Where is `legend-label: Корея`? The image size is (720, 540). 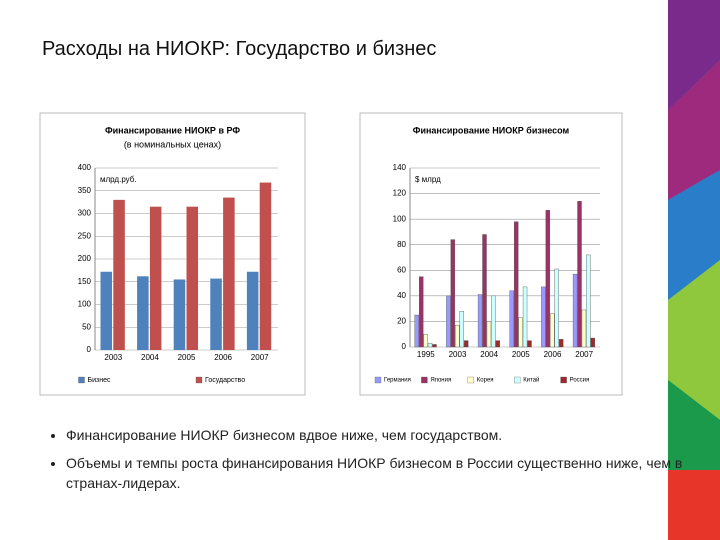 legend-label: Корея is located at coordinates (485, 381).